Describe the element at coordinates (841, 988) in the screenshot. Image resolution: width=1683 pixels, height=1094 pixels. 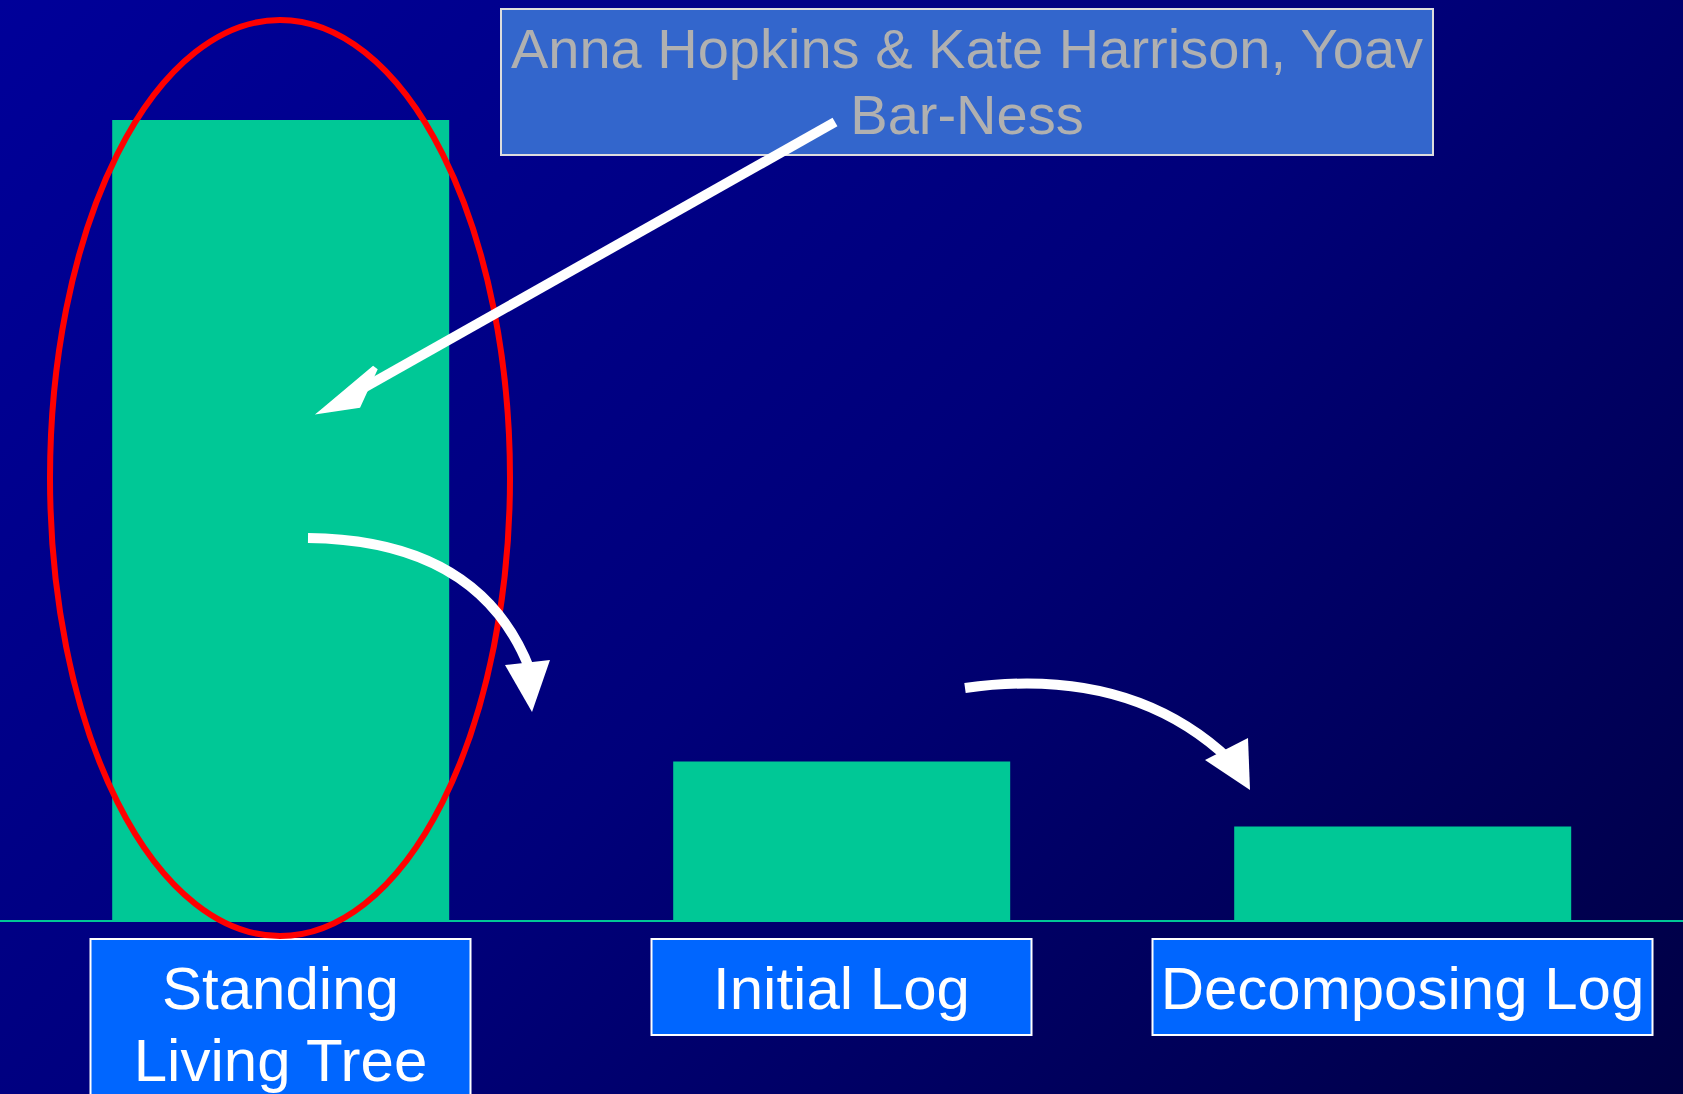
I see `x-tick-label: Initial Log` at that location.